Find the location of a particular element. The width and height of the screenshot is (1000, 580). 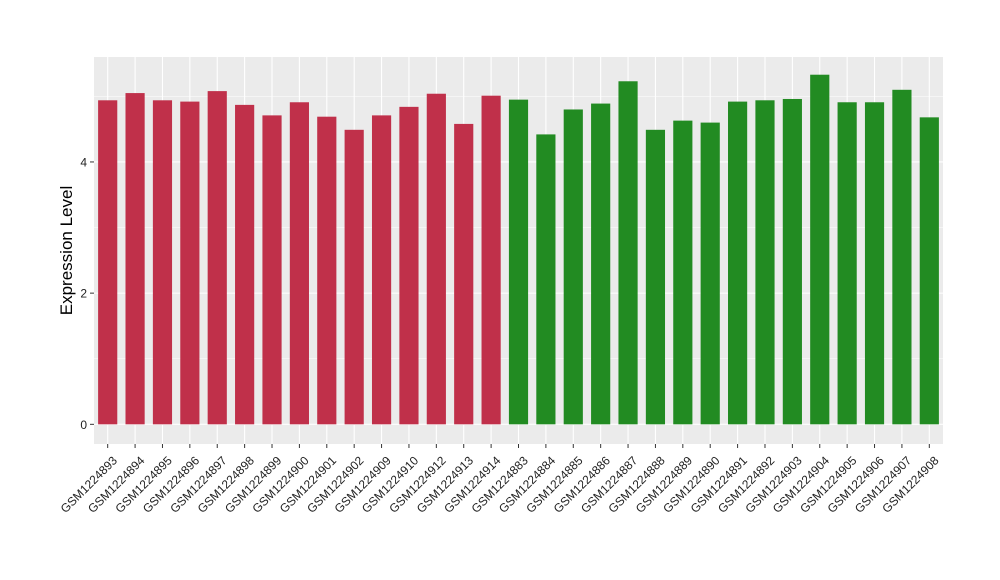

y-tick-label: 4 is located at coordinates (83, 162).